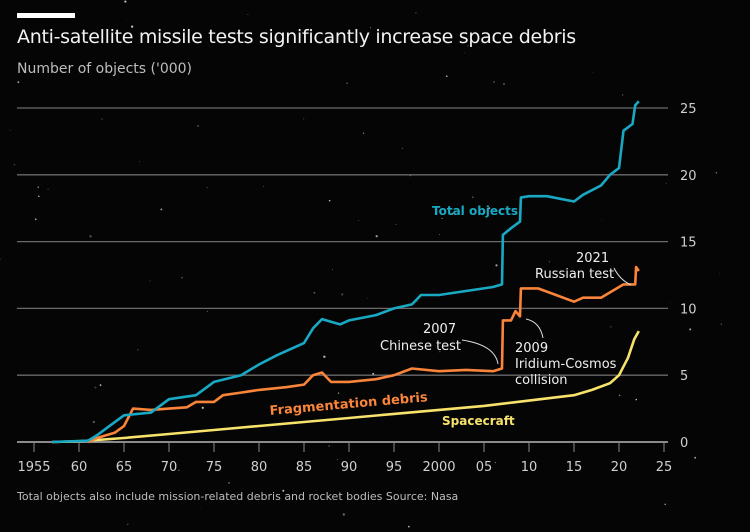 The width and height of the screenshot is (750, 532). What do you see at coordinates (592, 258) in the screenshot?
I see `annotation-2021-year: 2021` at bounding box center [592, 258].